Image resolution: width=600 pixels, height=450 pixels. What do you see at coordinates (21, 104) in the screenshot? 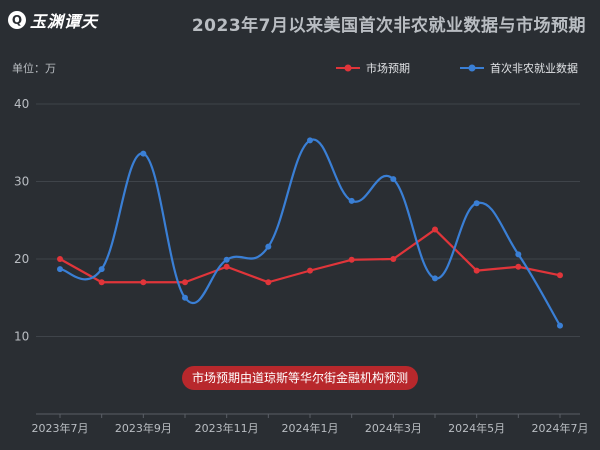
I see `y-tick-label: 40` at bounding box center [21, 104].